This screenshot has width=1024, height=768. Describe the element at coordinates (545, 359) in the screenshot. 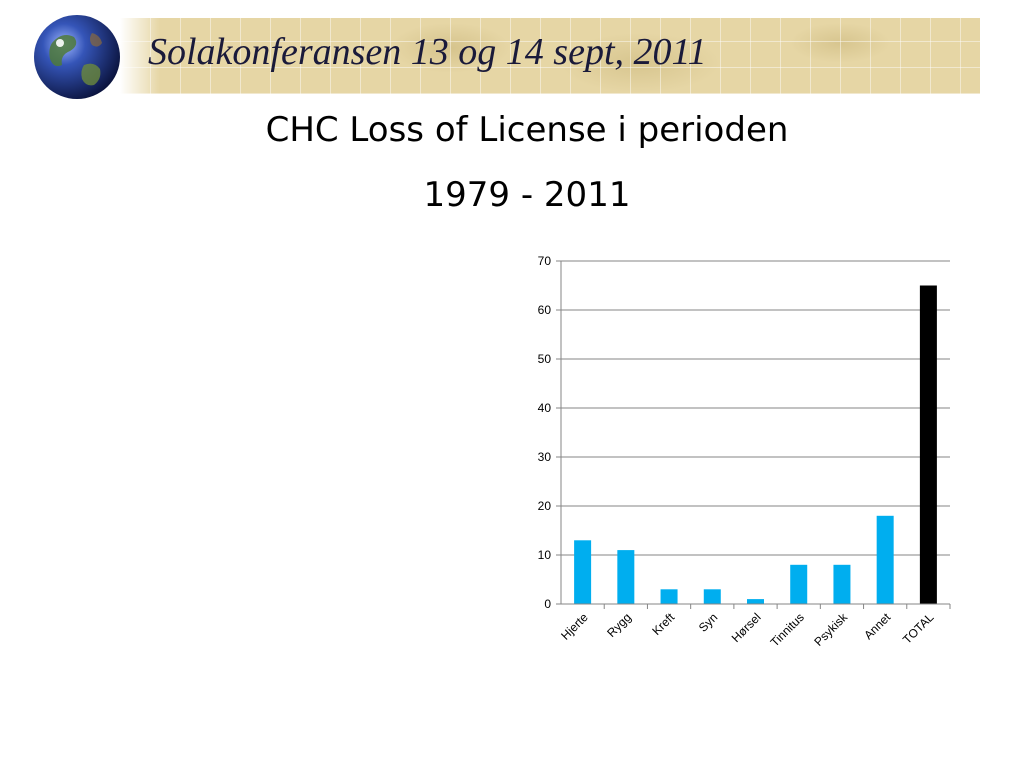

I see `y-tick-label: 50` at that location.